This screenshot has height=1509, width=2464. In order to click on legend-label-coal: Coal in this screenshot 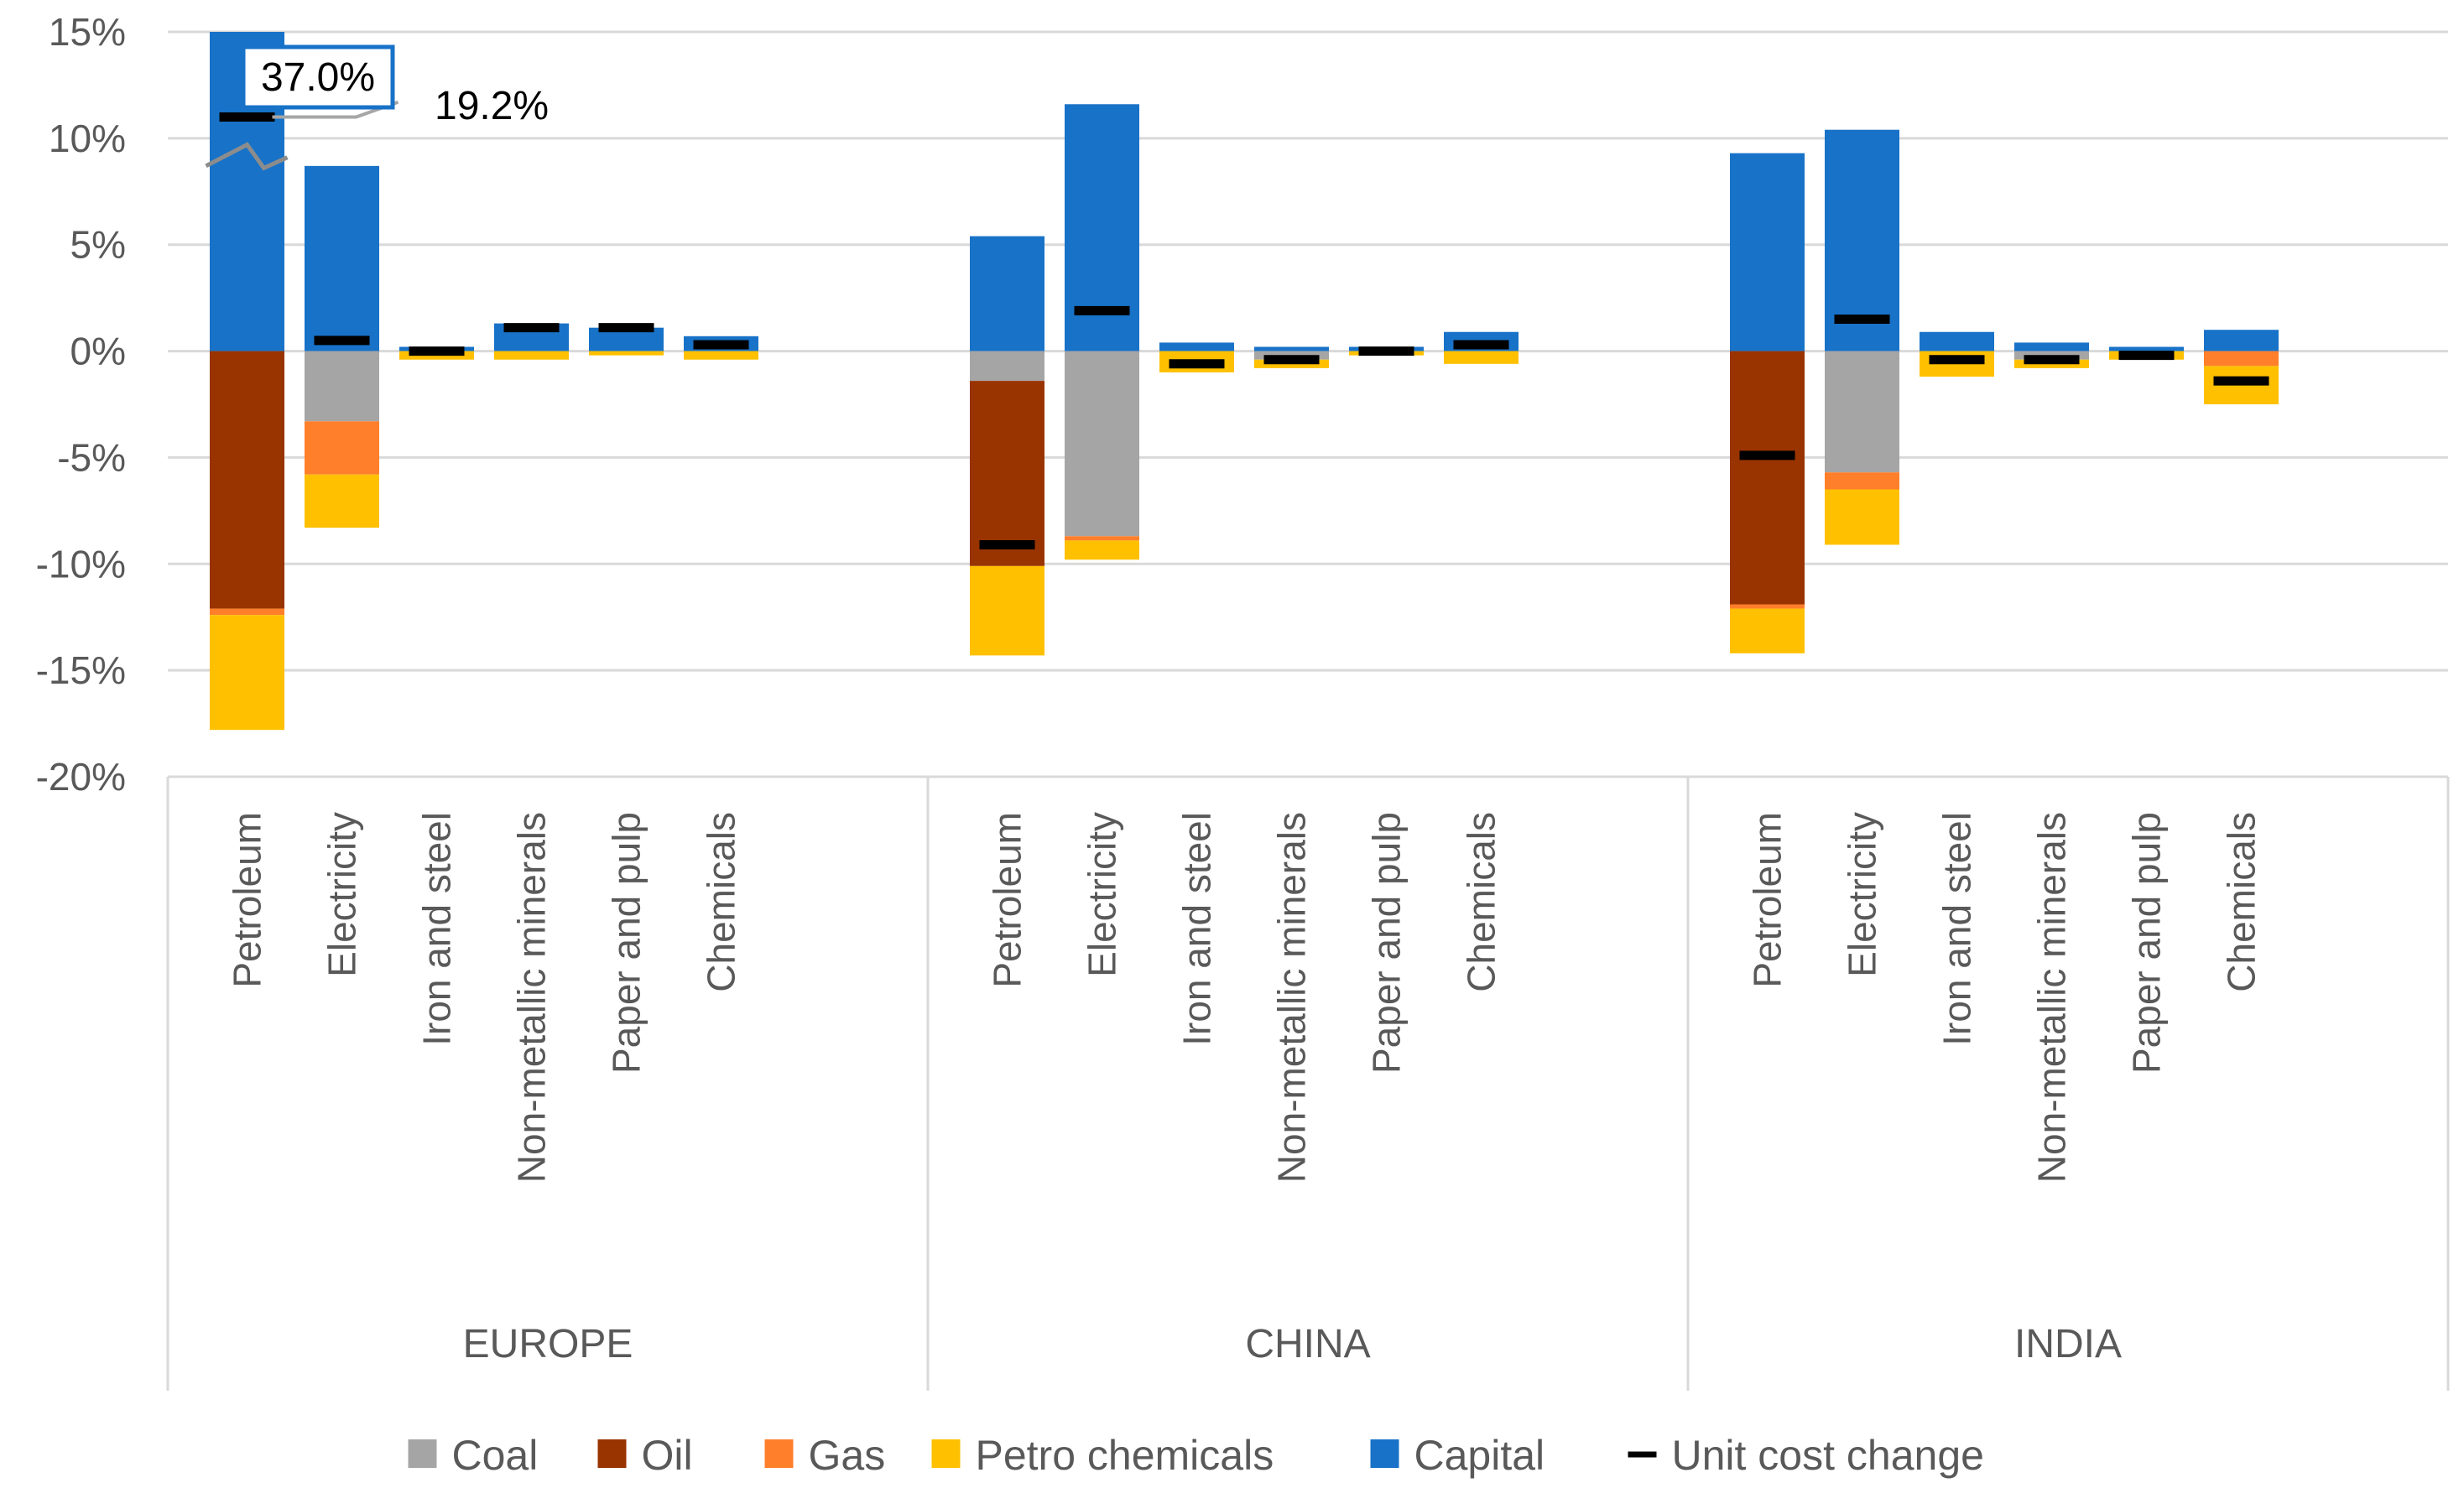, I will do `click(496, 1456)`.